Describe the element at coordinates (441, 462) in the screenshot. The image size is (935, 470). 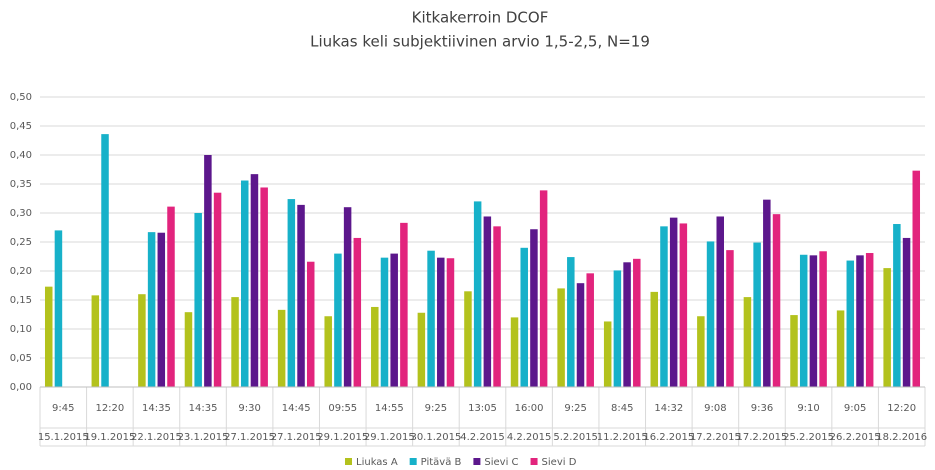
I see `legend-label: Pitävä B` at that location.